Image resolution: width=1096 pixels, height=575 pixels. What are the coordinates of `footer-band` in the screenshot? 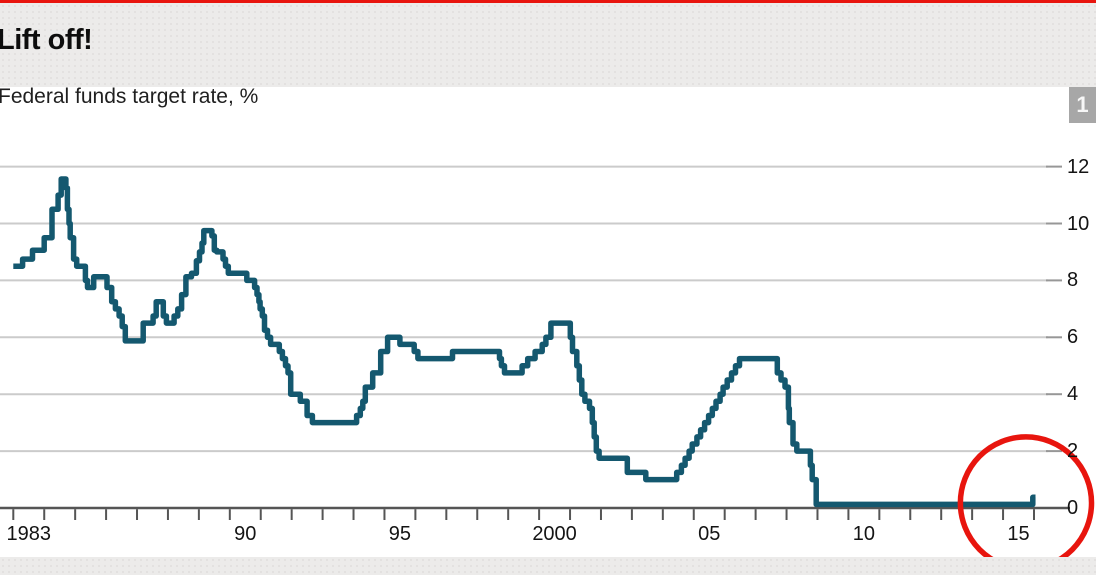 It's located at (548, 566).